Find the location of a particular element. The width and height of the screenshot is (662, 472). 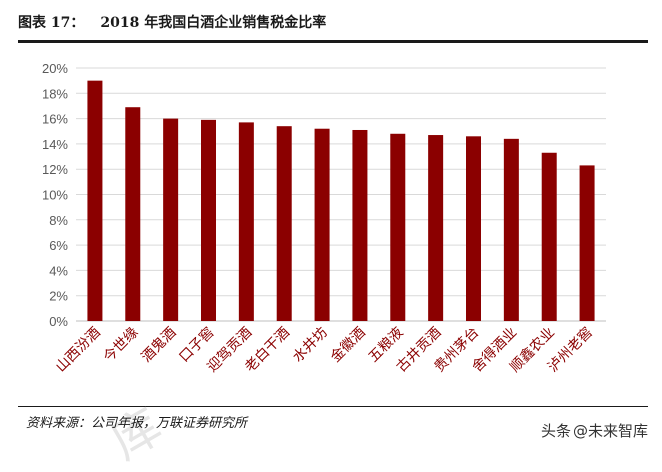

figure-title: 2018 年我国白酒企业销售税金比率 is located at coordinates (213, 23).